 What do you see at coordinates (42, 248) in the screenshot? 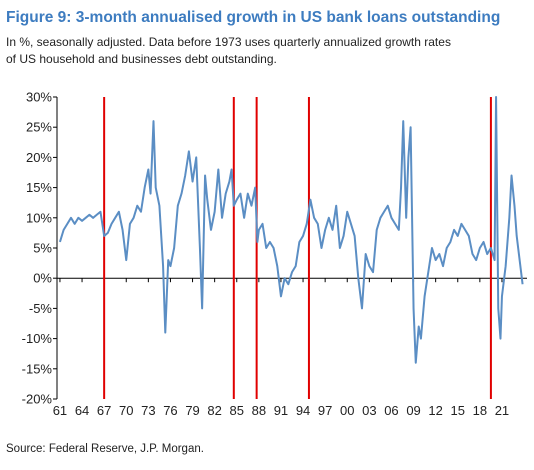
I see `y-tick-label: 5%` at bounding box center [42, 248].